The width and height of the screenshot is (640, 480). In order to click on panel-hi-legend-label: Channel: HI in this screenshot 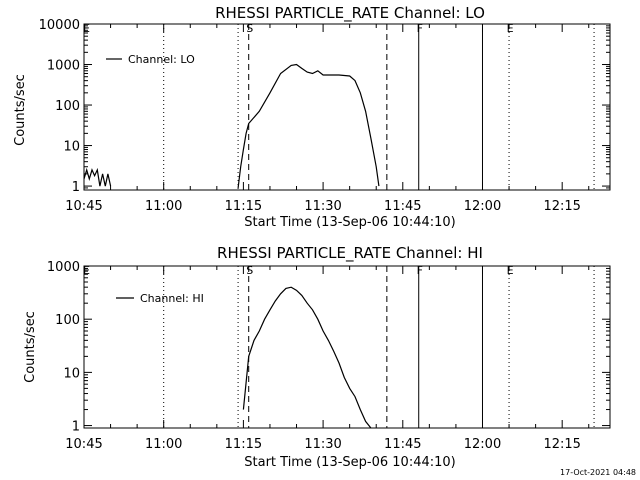, I will do `click(172, 298)`.